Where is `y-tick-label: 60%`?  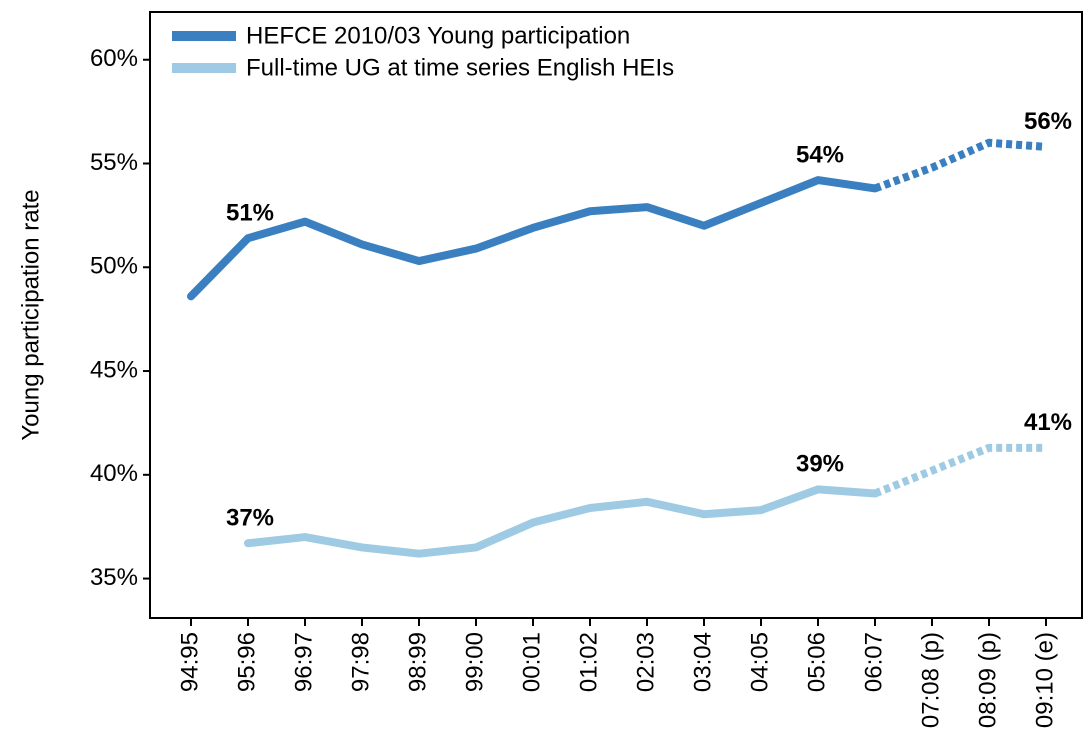
y-tick-label: 60% is located at coordinates (114, 58).